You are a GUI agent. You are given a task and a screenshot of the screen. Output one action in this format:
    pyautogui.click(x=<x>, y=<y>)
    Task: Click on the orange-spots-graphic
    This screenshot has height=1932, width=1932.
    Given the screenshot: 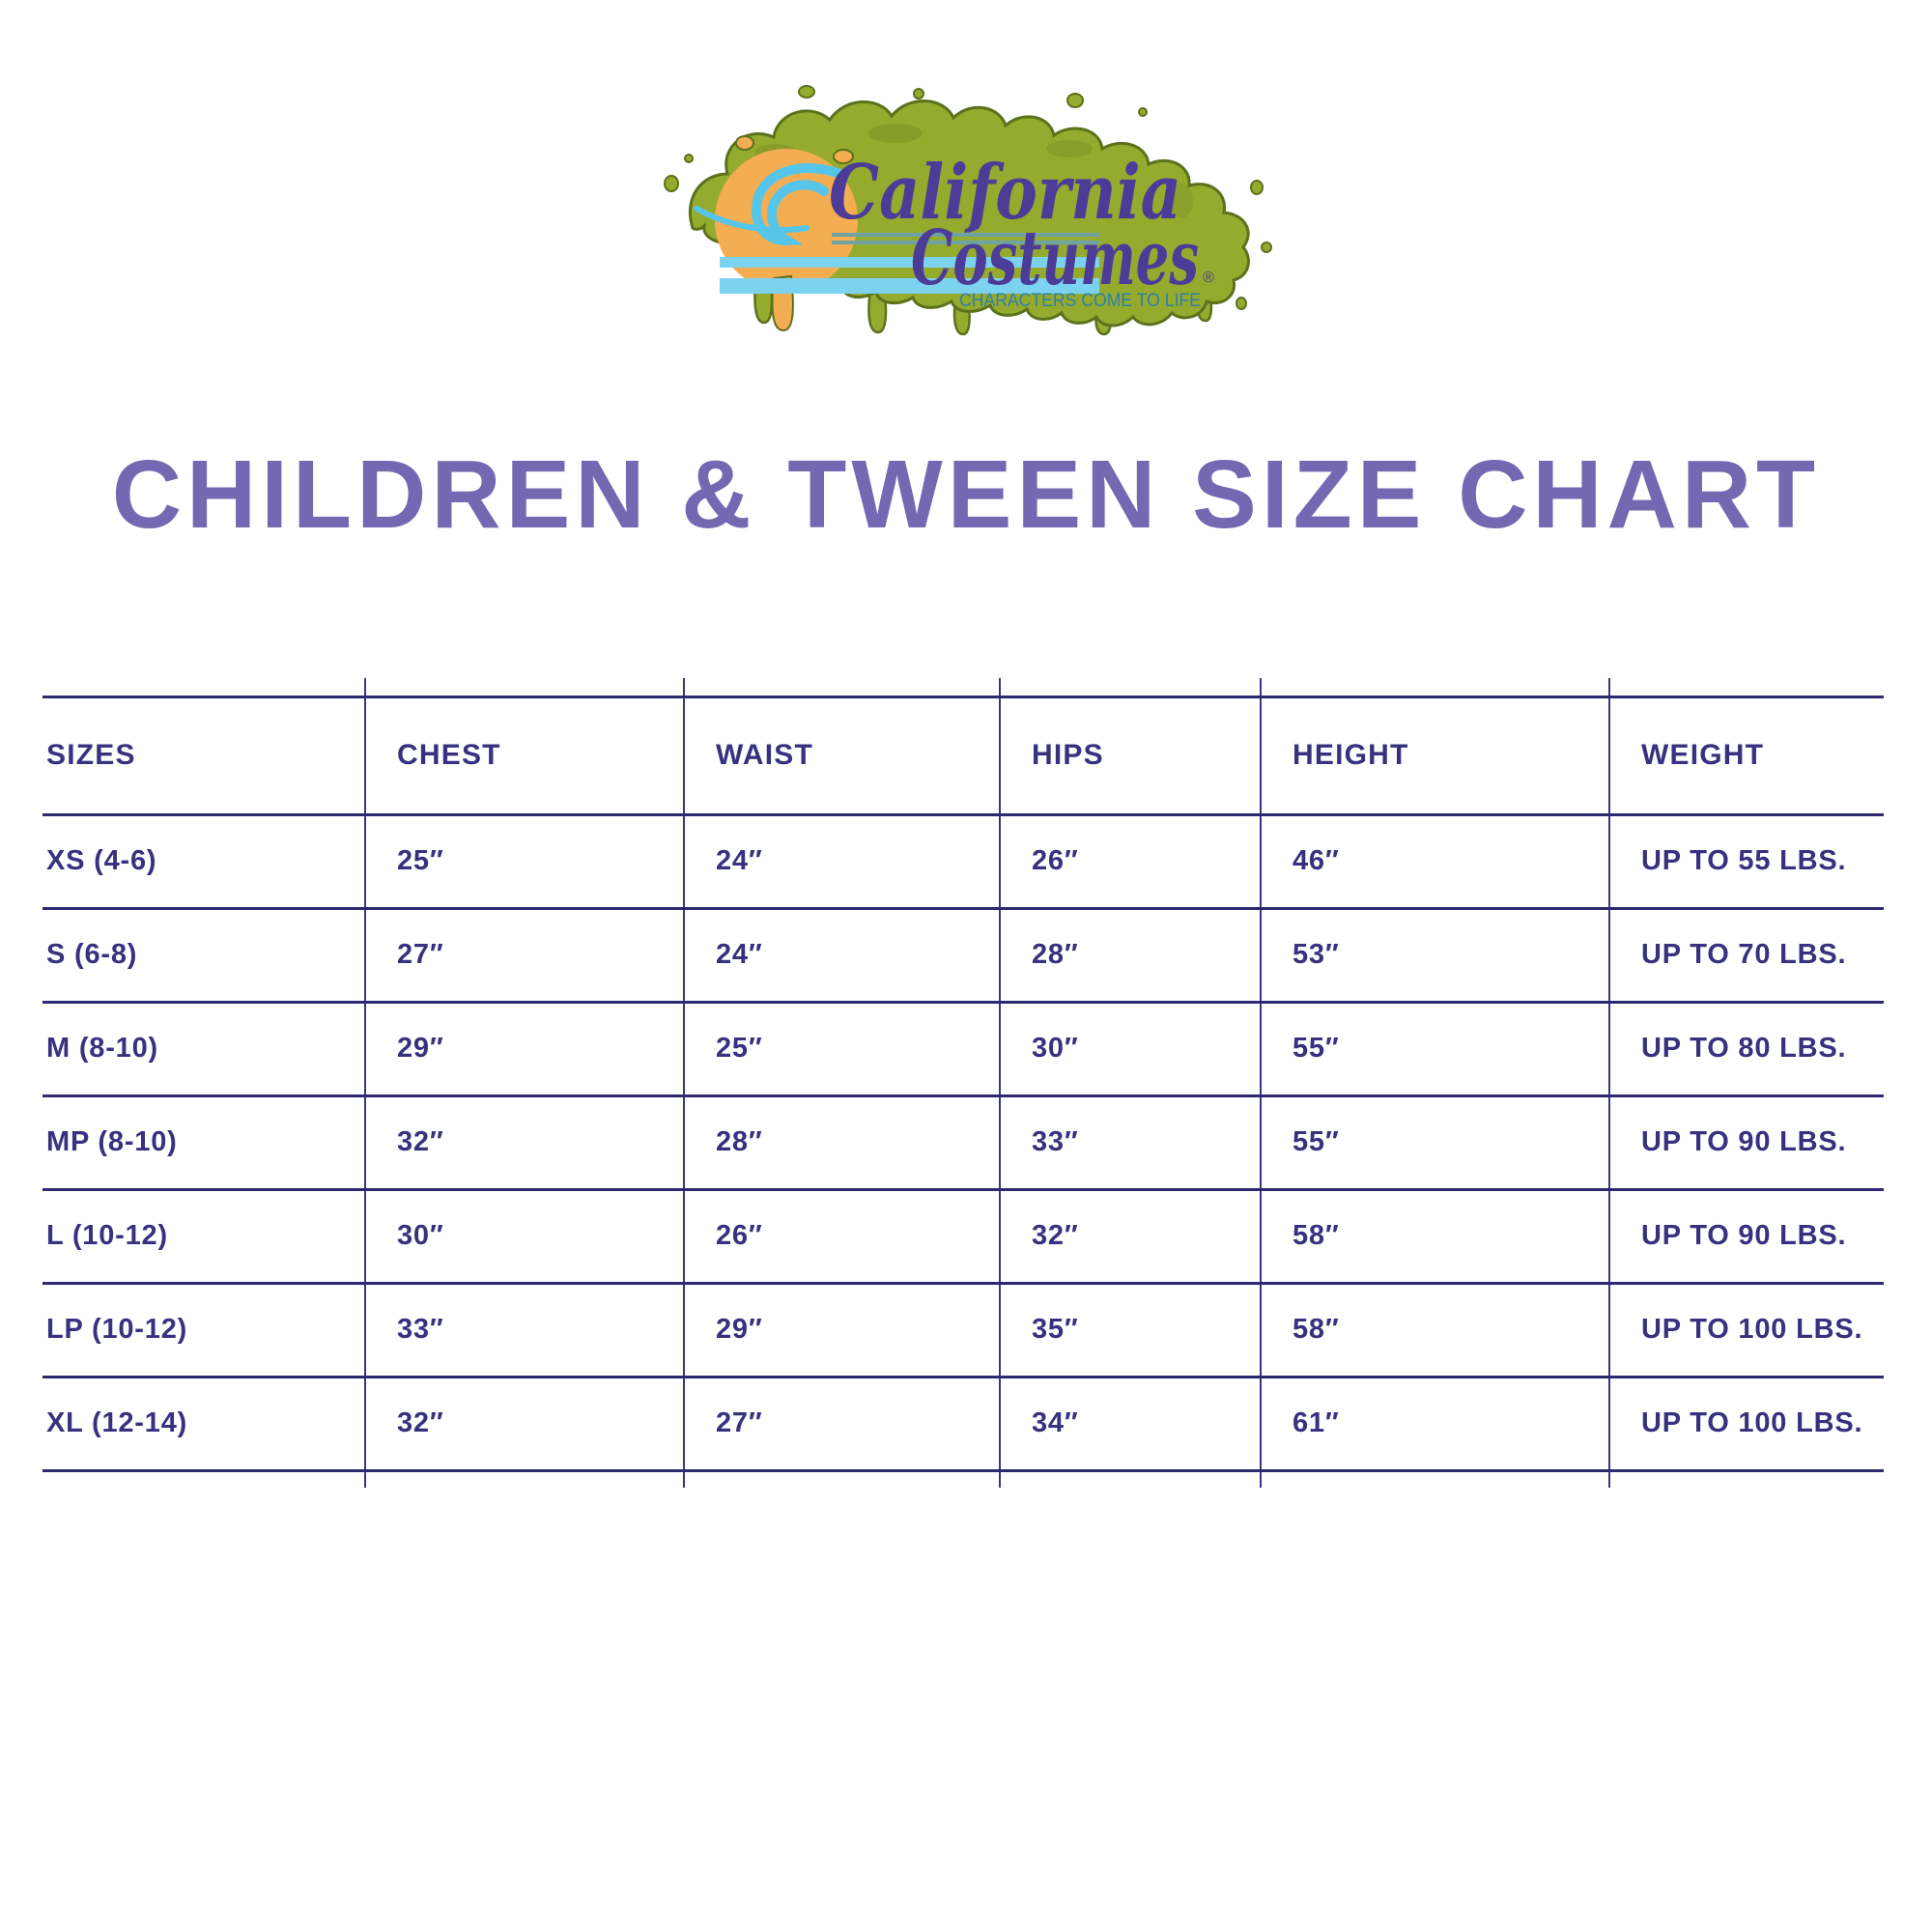 What is the action you would take?
    pyautogui.click(x=794, y=149)
    